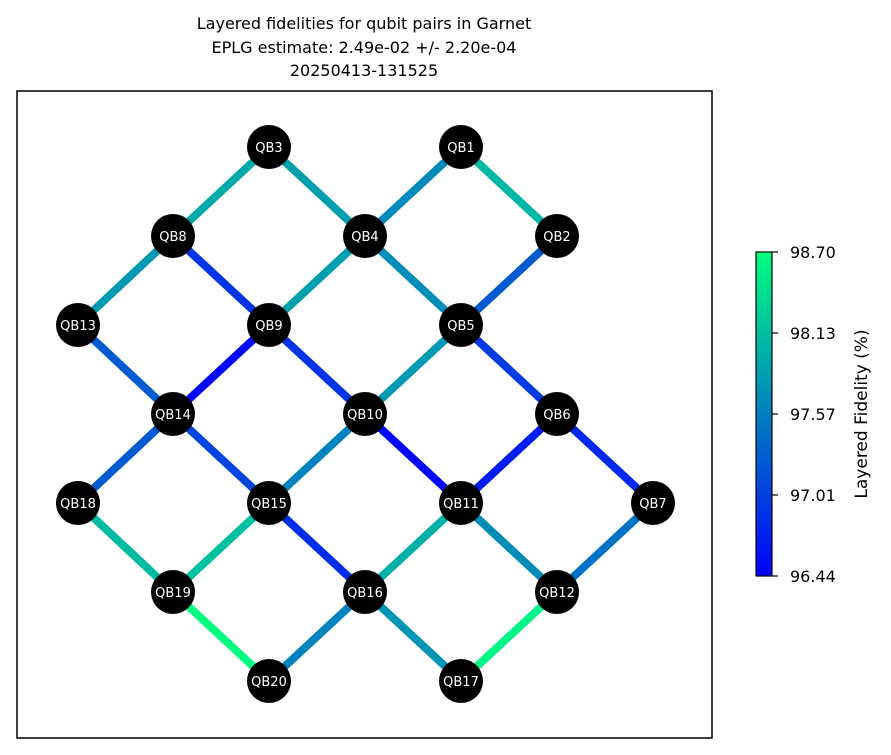 The image size is (891, 755). Describe the element at coordinates (862, 414) in the screenshot. I see `colorbar-label: Layered Fidelity (%)` at that location.